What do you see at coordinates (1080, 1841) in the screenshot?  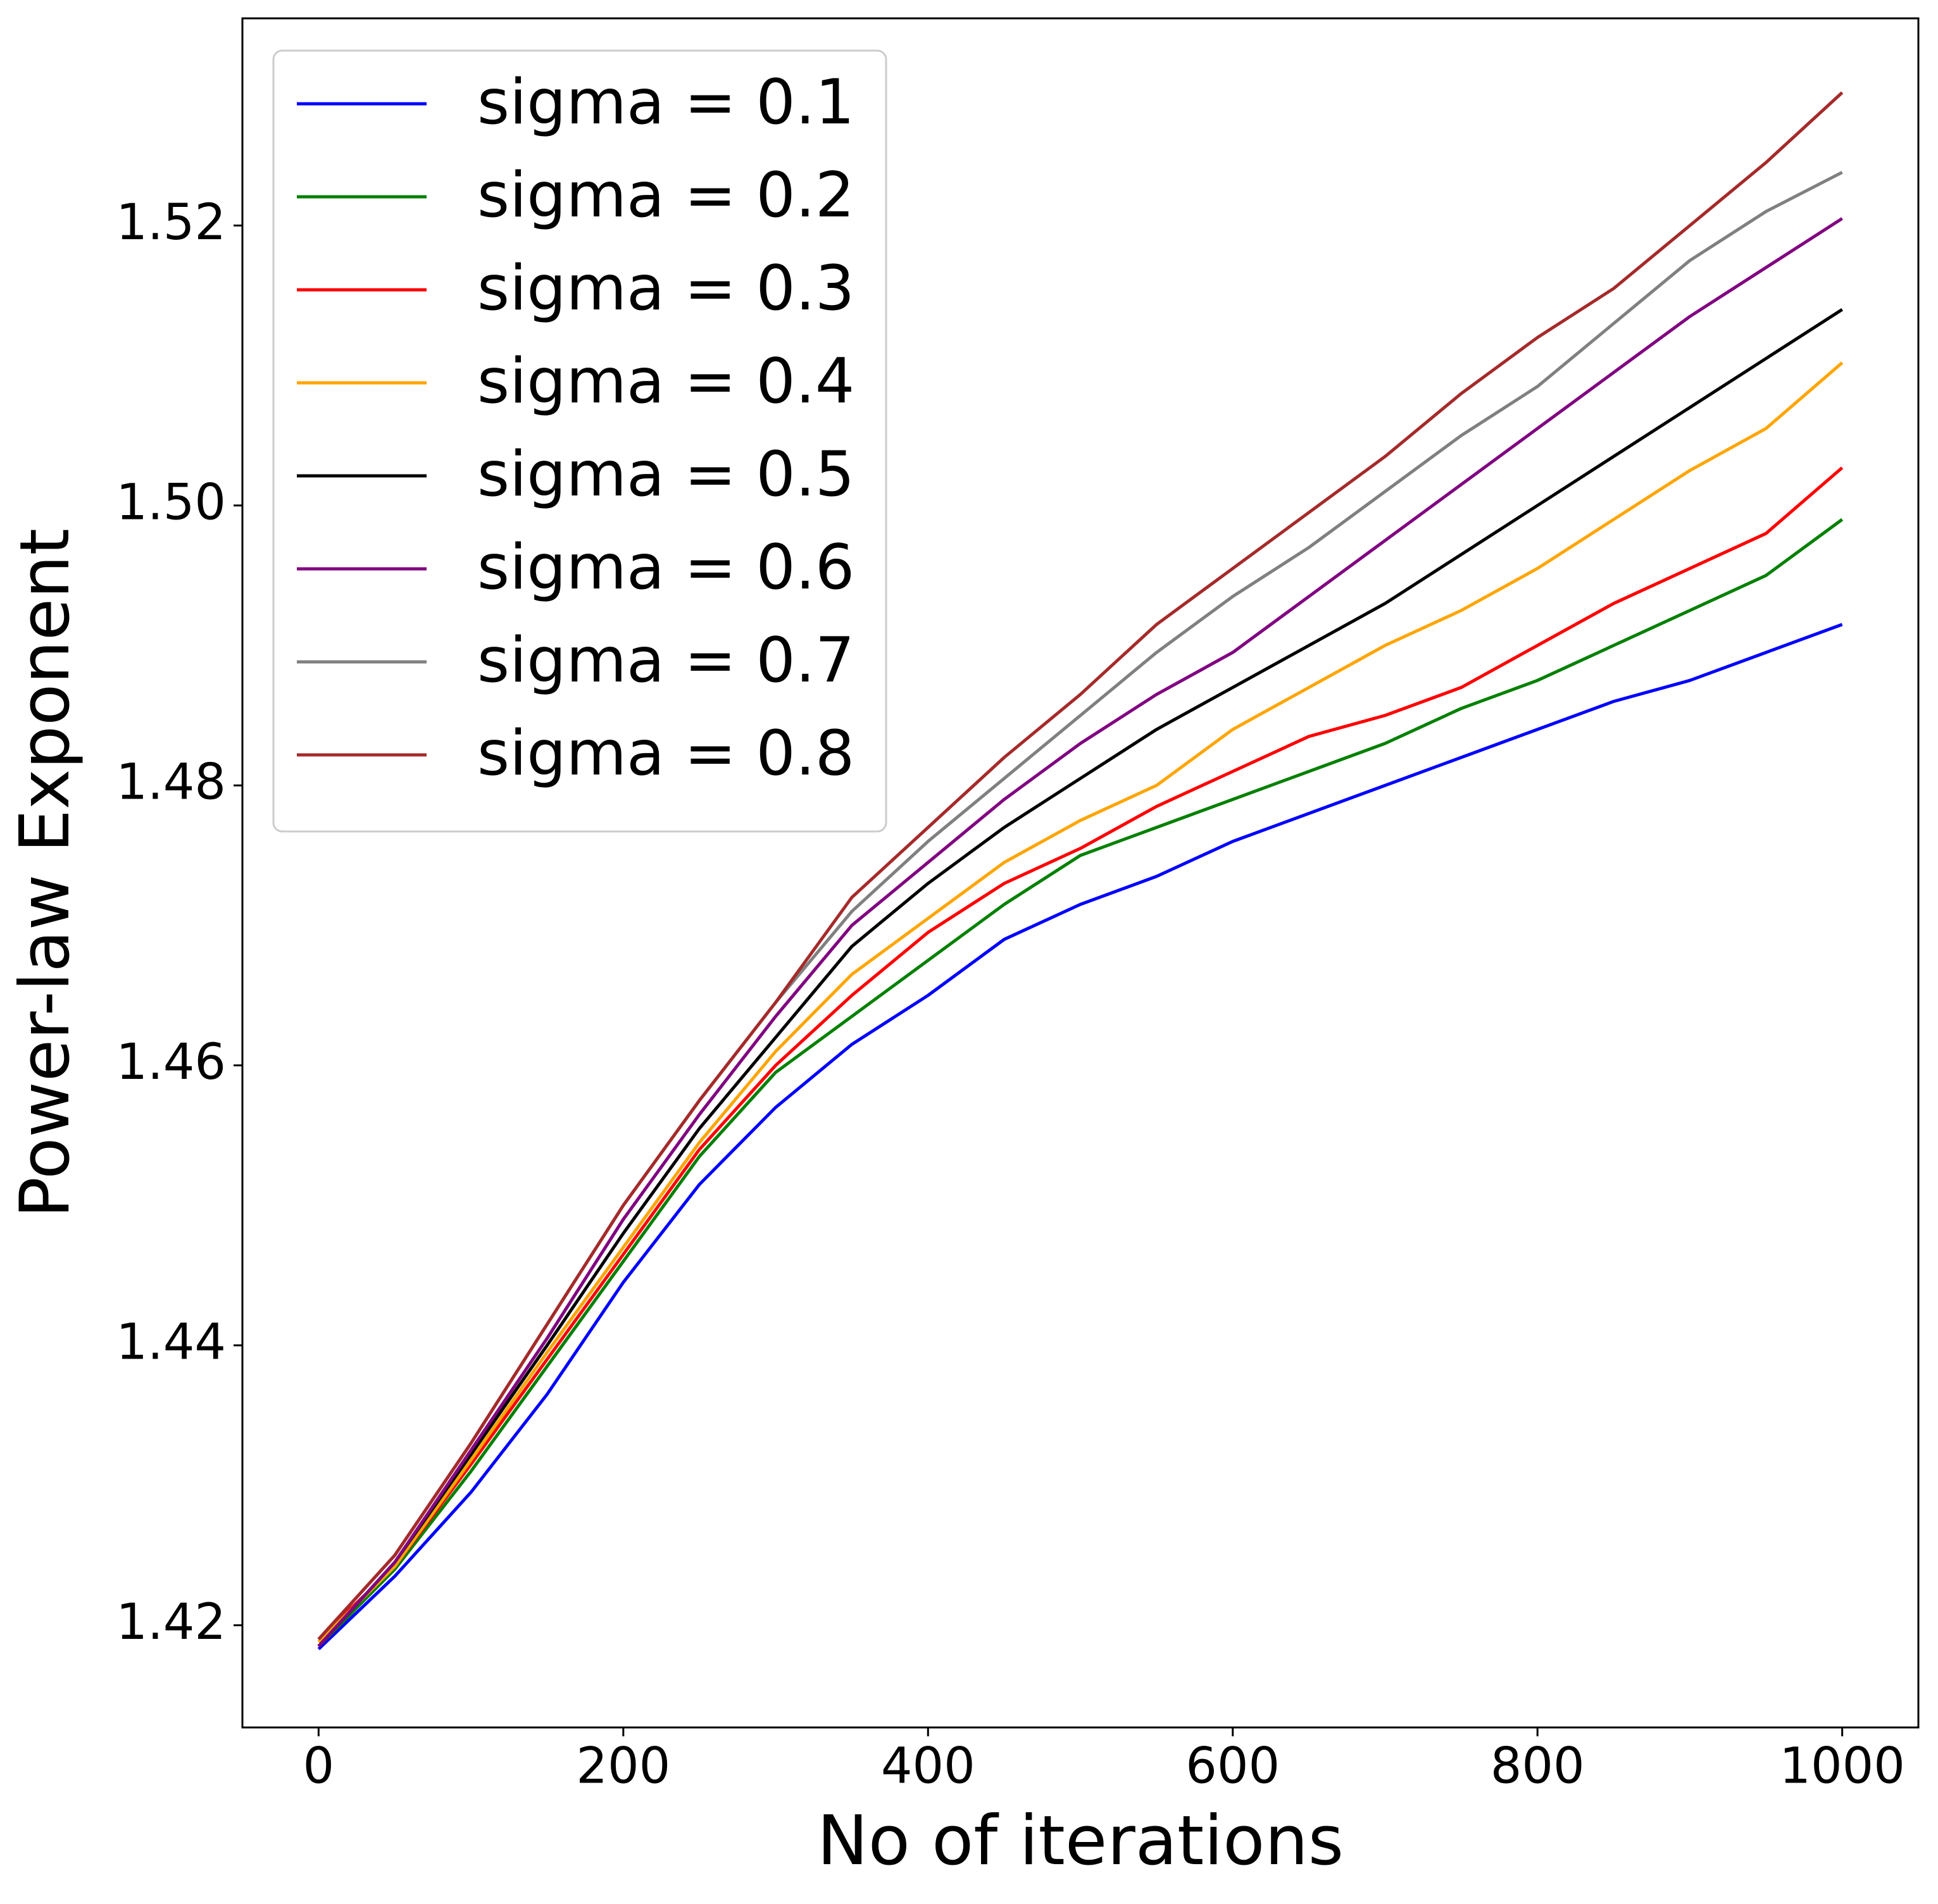 I see `x-axis-label: No of iterations` at bounding box center [1080, 1841].